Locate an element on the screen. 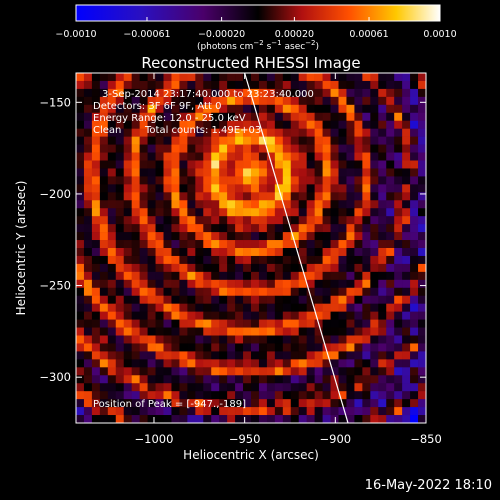 The width and height of the screenshot is (500, 500). annotation-detectors: Detectors: 3F 6F 9F, Att 0 is located at coordinates (157, 106).